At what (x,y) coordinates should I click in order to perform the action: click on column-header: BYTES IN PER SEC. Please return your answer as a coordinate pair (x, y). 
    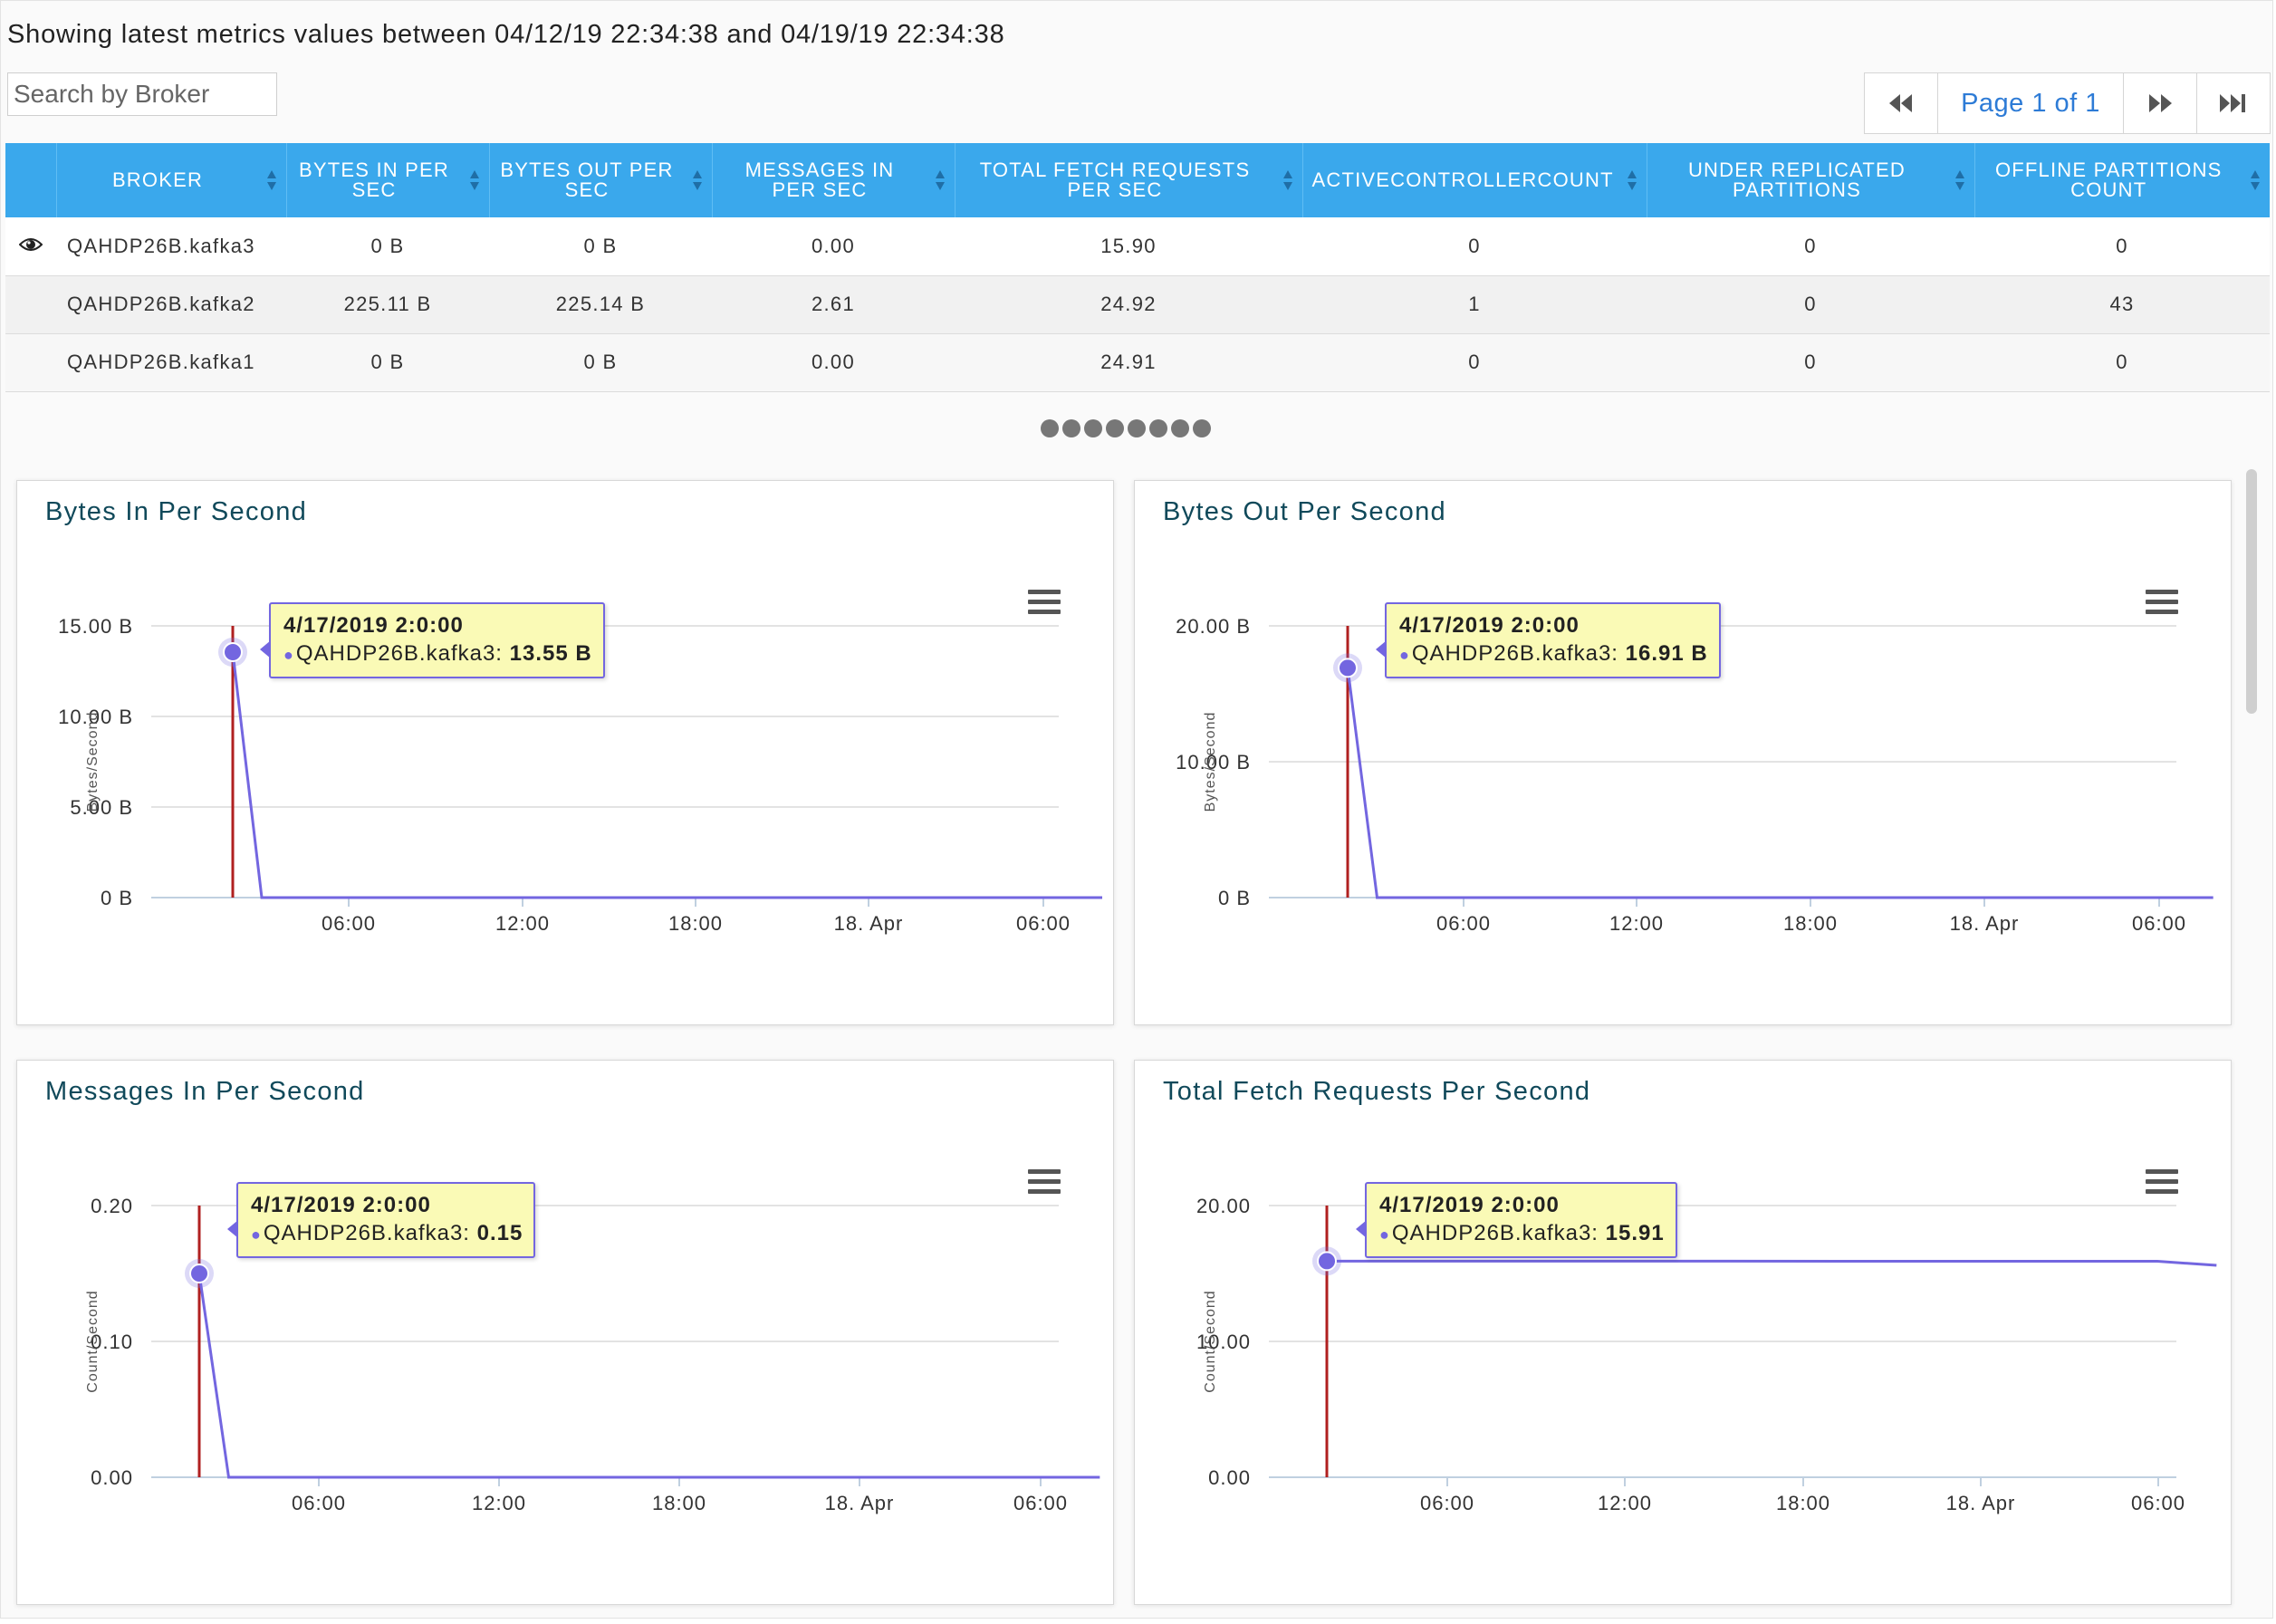
    Looking at the image, I should click on (388, 180).